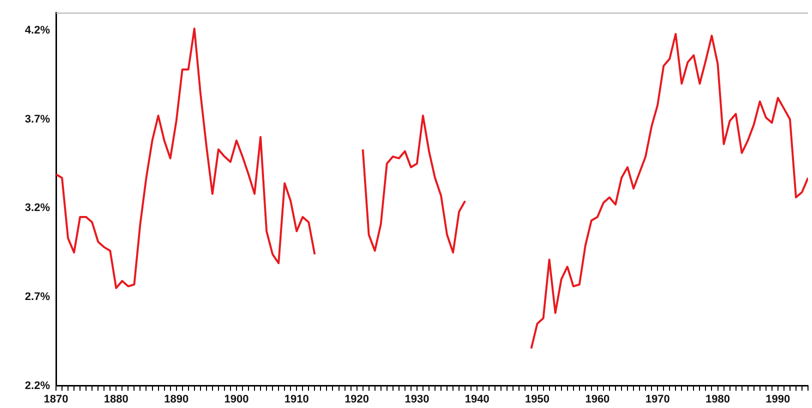 The height and width of the screenshot is (408, 812). What do you see at coordinates (296, 399) in the screenshot?
I see `x-tick-label: 1910` at bounding box center [296, 399].